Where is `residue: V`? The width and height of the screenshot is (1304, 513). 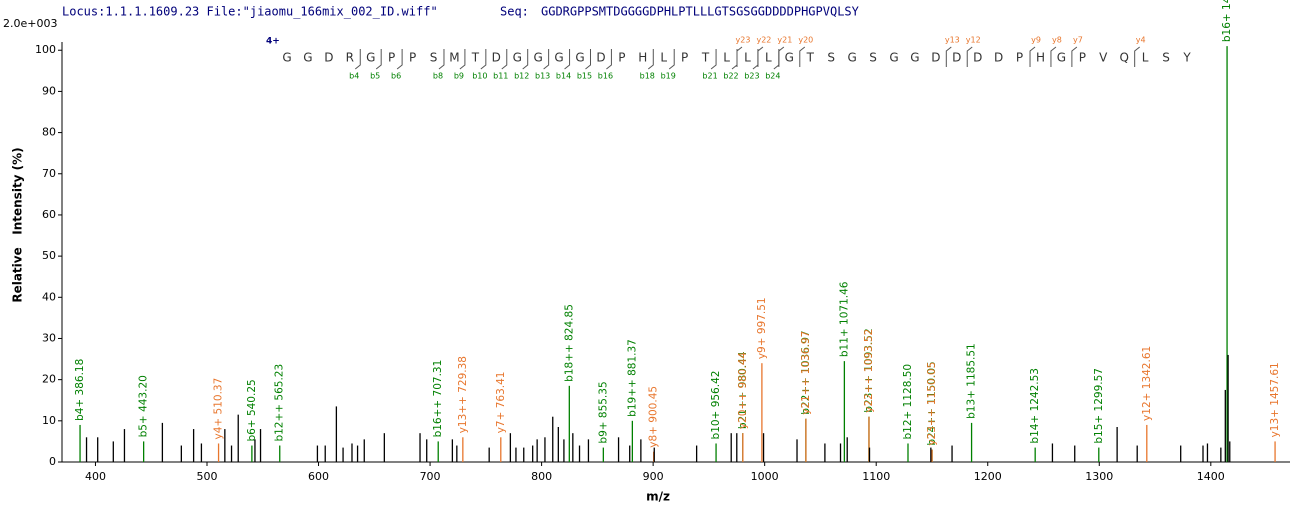 residue: V is located at coordinates (1103, 58).